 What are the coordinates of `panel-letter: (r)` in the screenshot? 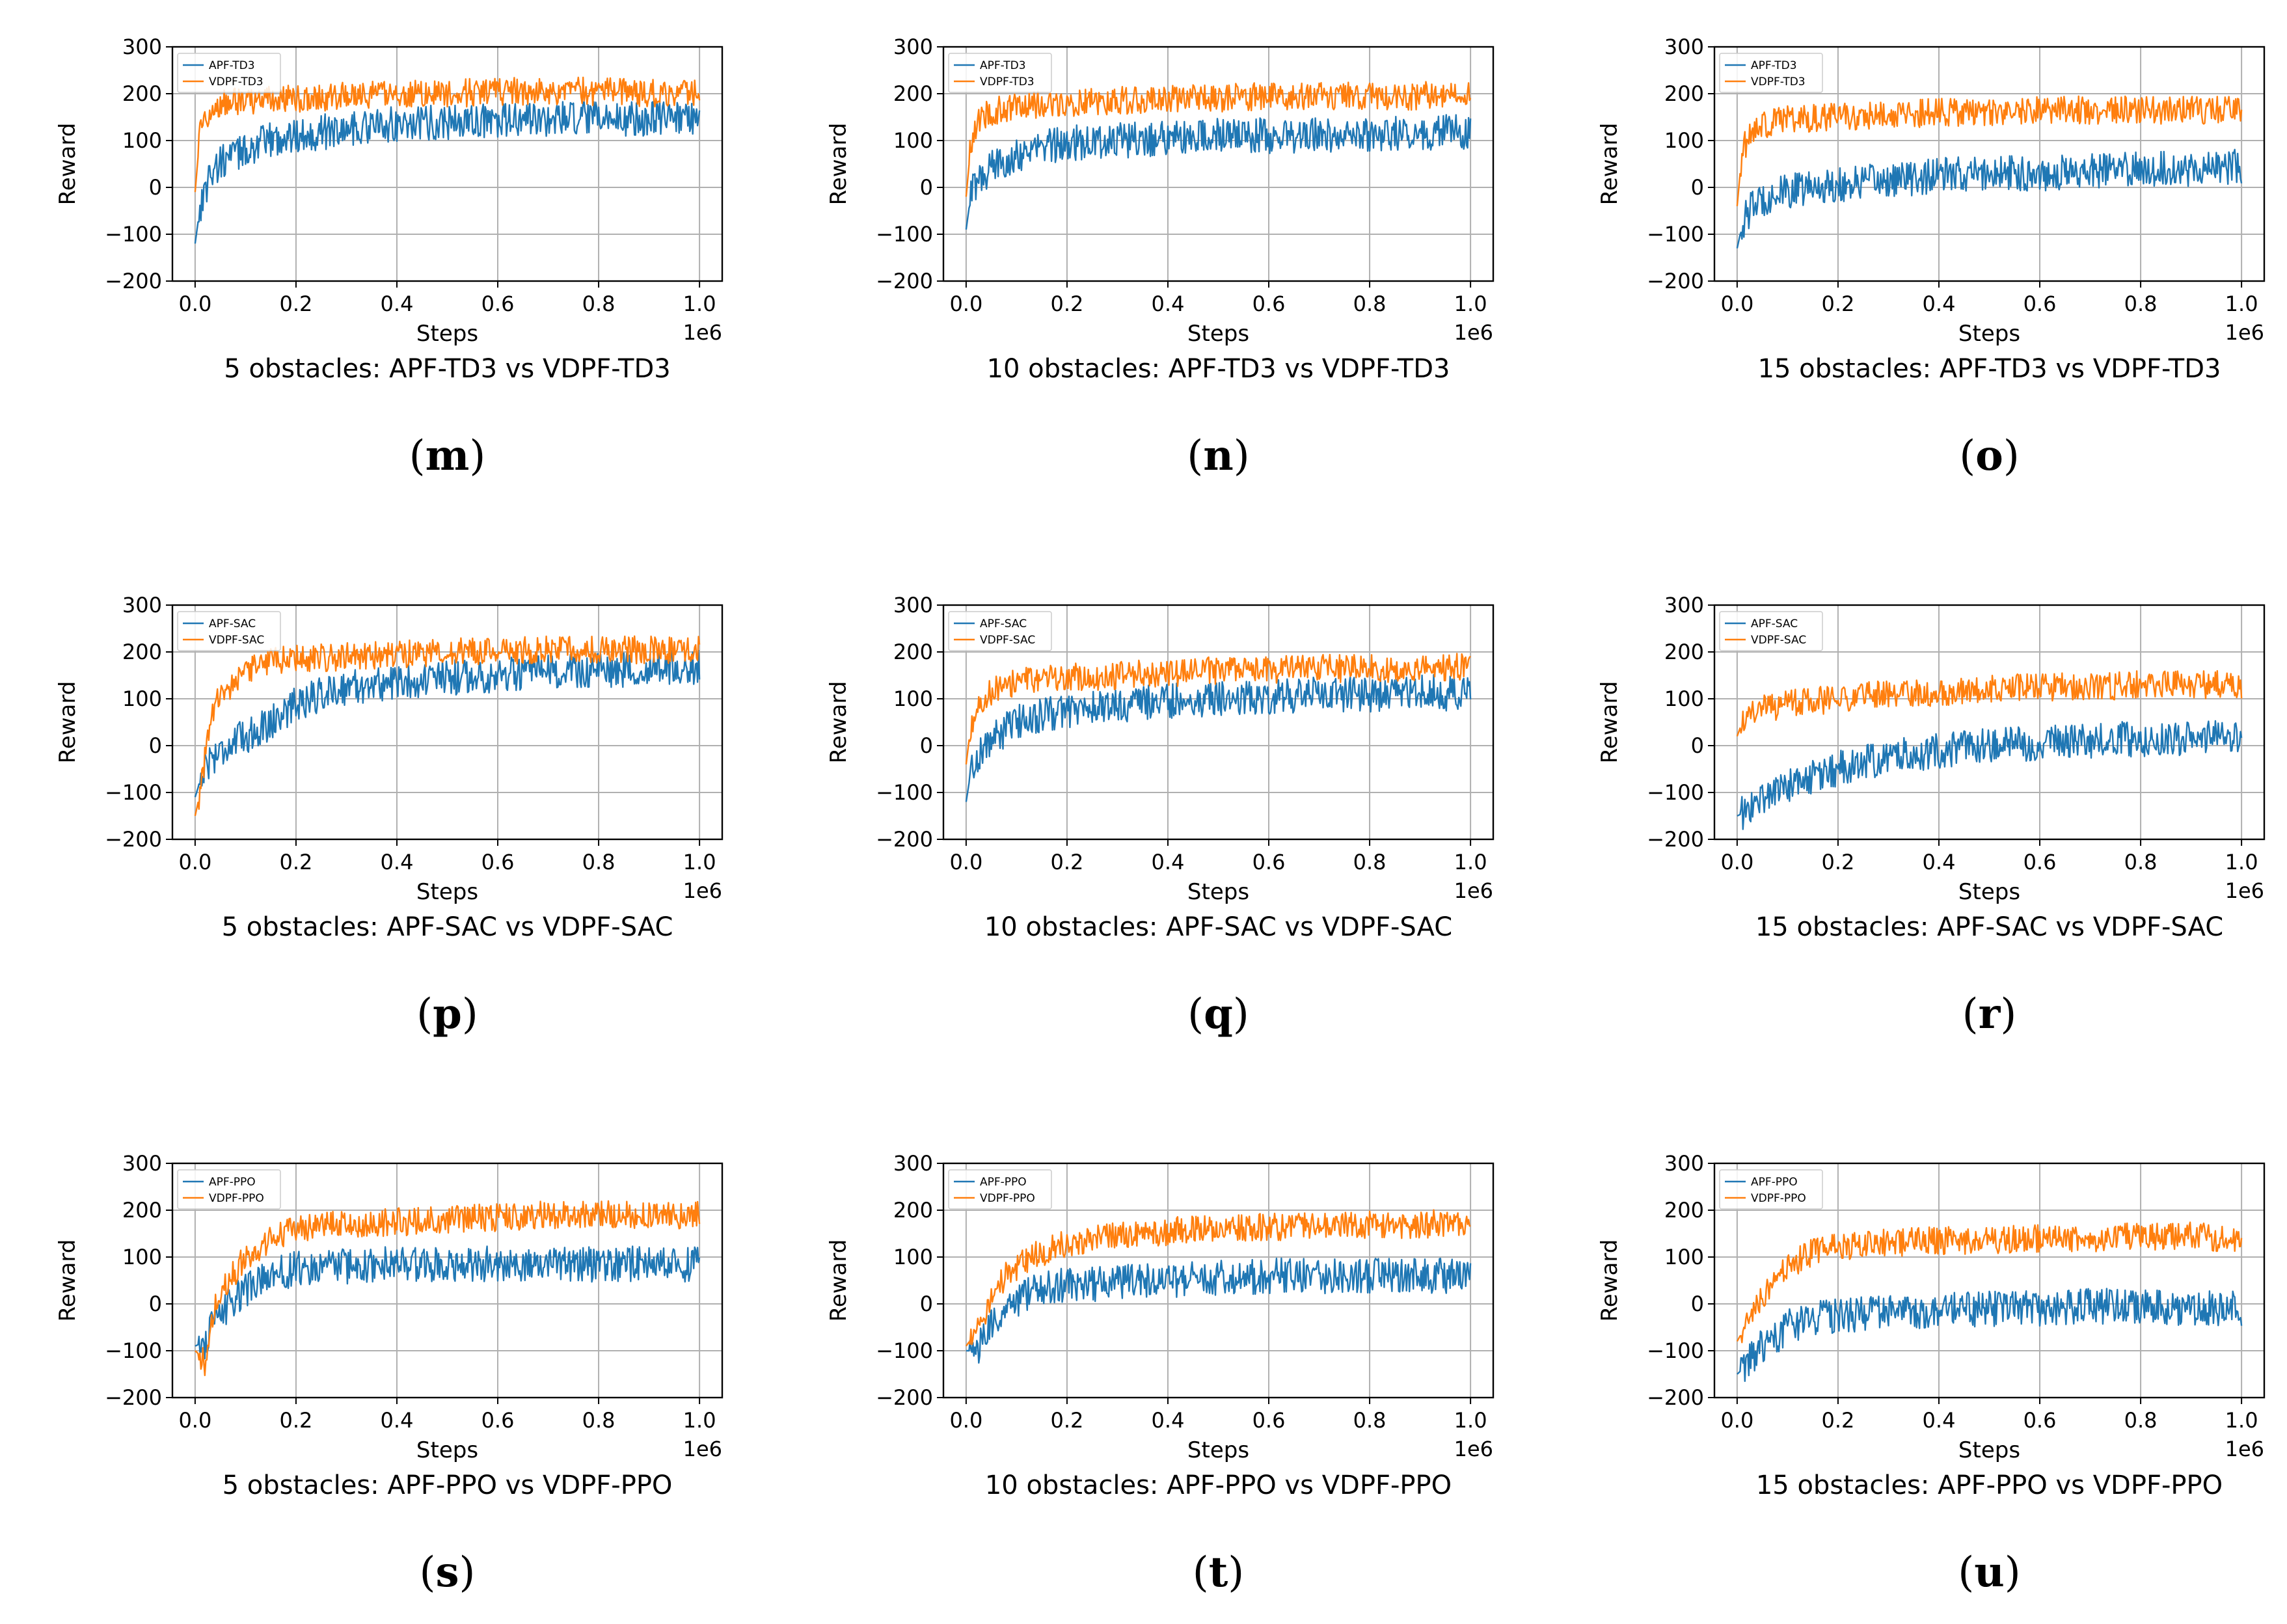 It's located at (1990, 1014).